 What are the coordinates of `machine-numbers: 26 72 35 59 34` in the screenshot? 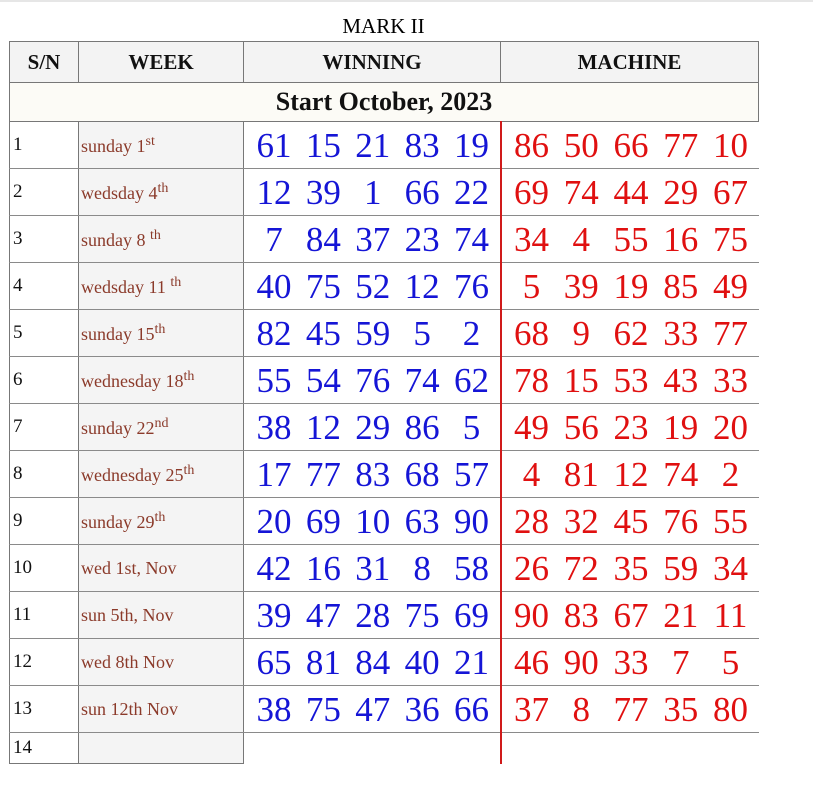 It's located at (630, 568).